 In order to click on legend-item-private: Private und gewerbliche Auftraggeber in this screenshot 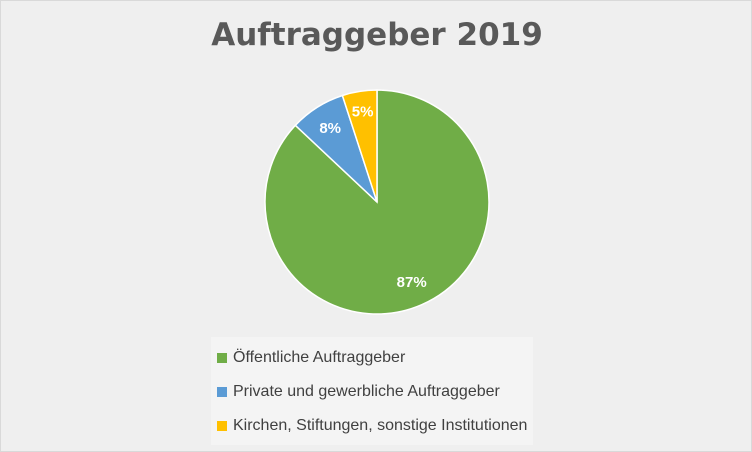, I will do `click(372, 392)`.